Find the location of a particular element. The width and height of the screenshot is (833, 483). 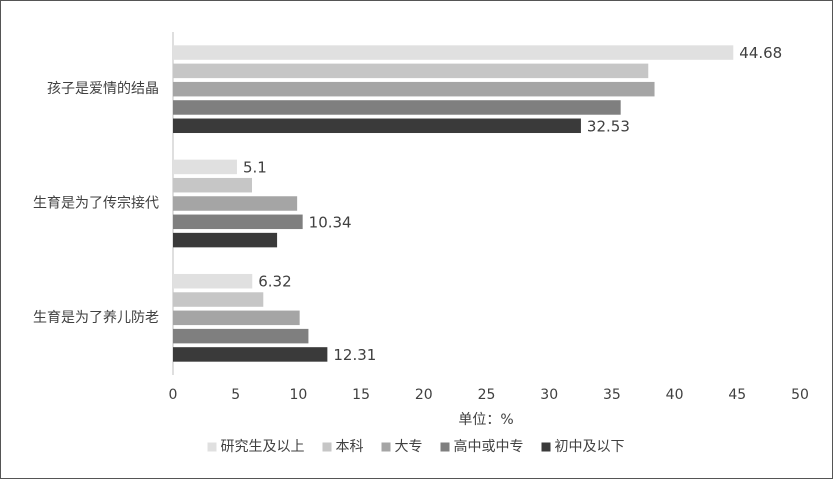

y-tick-label: 生育是为了传宗接代 is located at coordinates (96, 203).